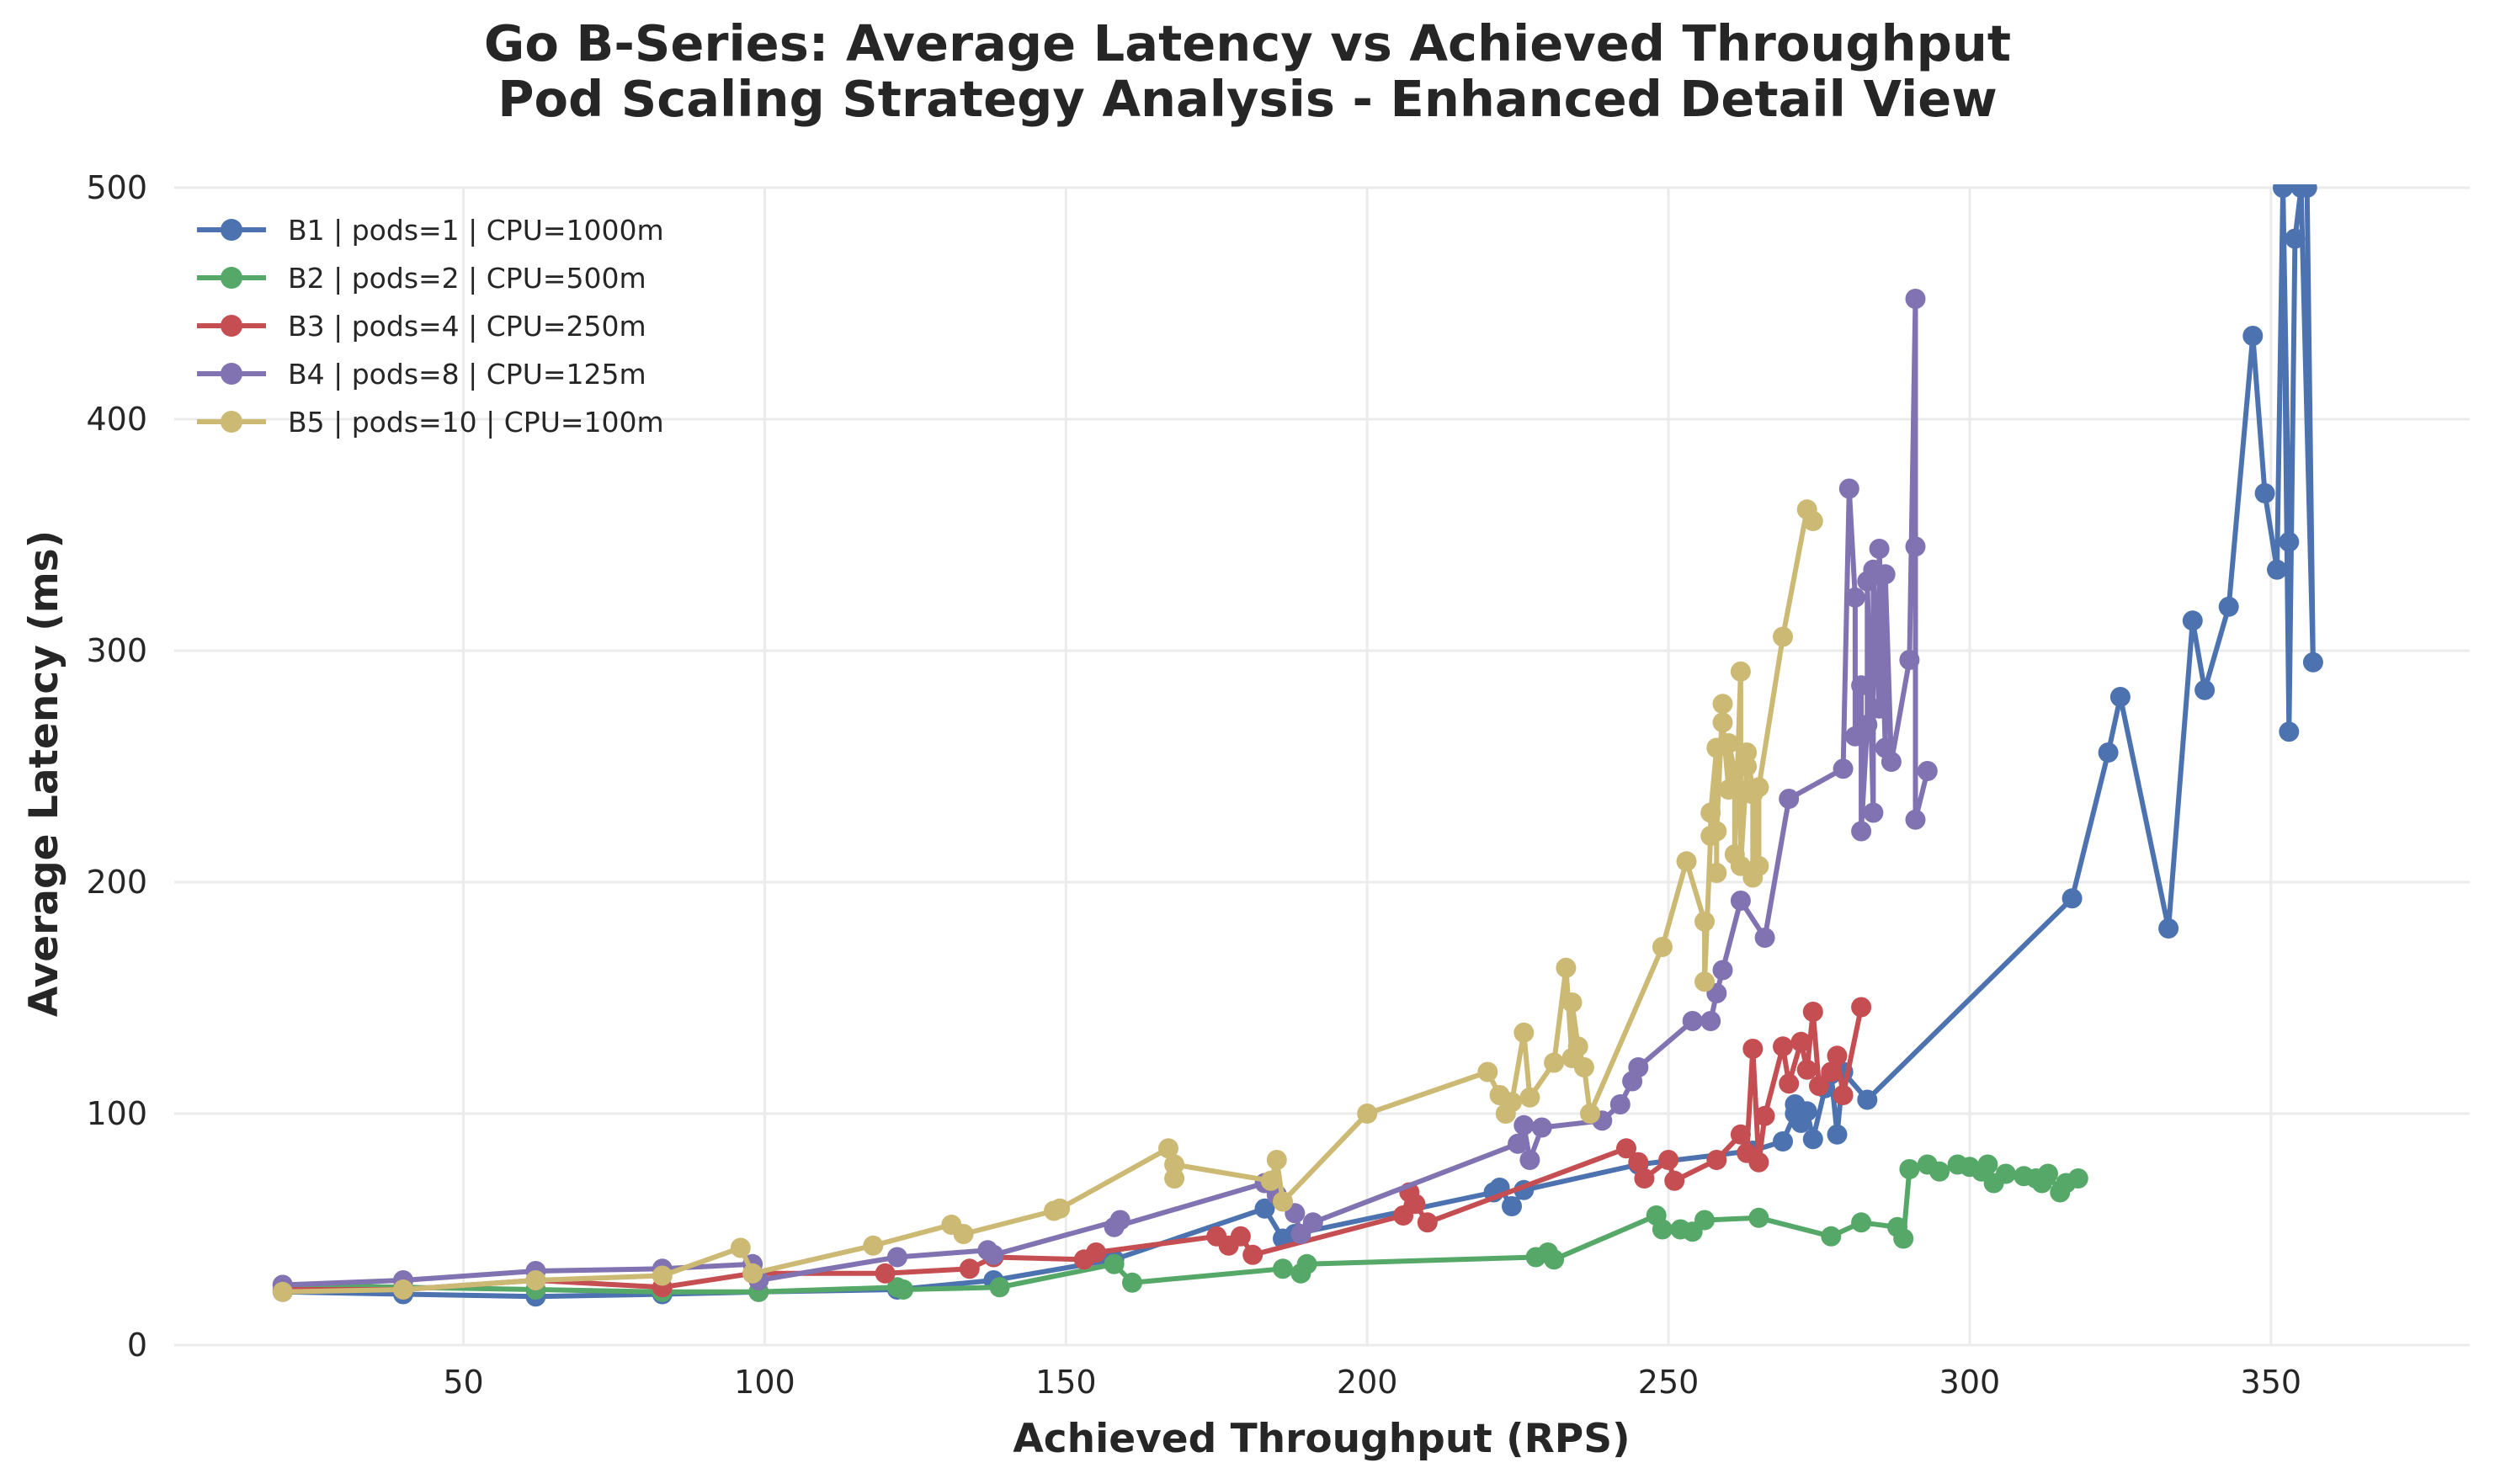 The image size is (2495, 1484). Describe the element at coordinates (2271, 1382) in the screenshot. I see `x-tick-label: 350` at that location.